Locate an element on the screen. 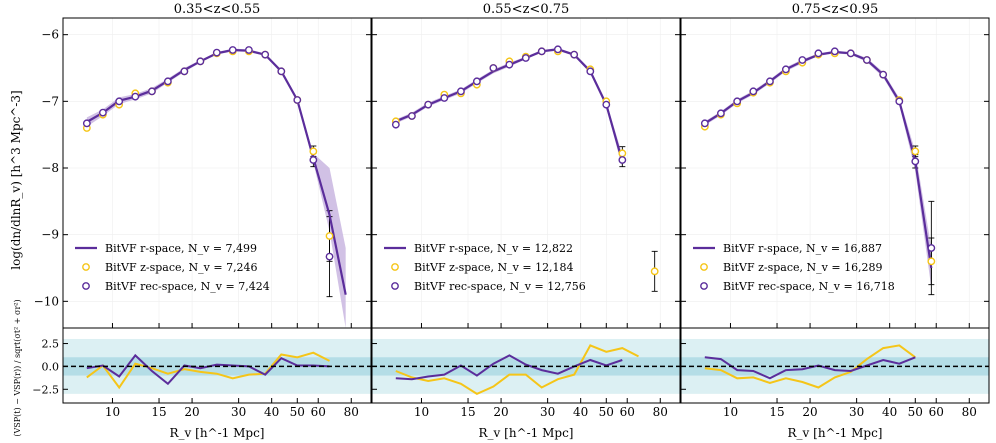 The width and height of the screenshot is (996, 443). main-y-axis-label: log(dn/dlnR_v) [h^3 Mpc^-3] is located at coordinates (16, 179).